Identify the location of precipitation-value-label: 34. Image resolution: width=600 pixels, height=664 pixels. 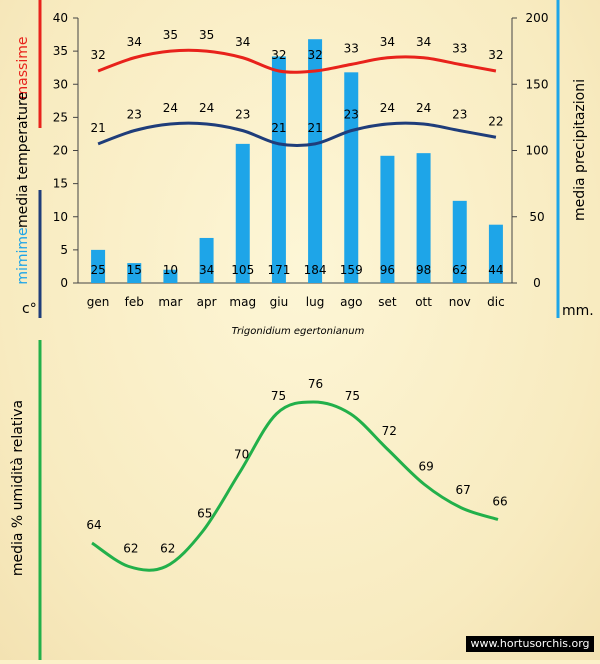
(206, 270).